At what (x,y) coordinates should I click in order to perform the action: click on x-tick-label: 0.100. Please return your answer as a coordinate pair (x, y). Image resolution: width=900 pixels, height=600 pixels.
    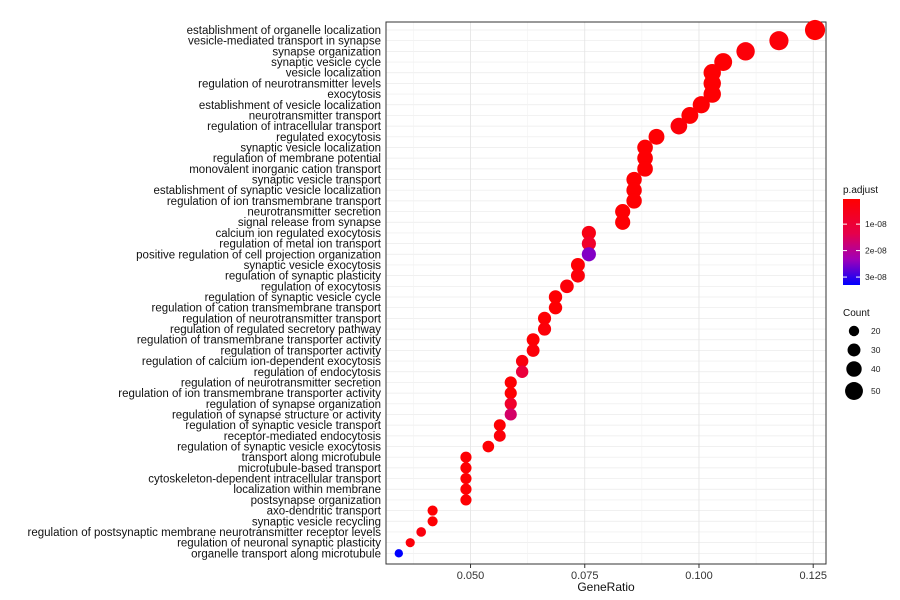
    Looking at the image, I should click on (699, 576).